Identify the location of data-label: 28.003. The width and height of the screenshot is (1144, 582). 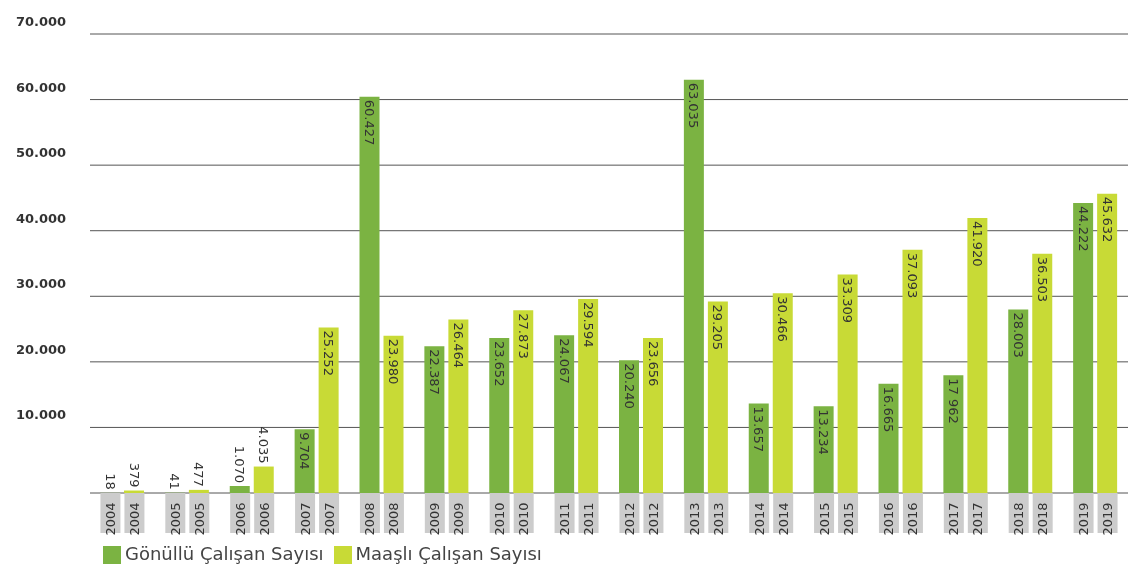
(1018, 335).